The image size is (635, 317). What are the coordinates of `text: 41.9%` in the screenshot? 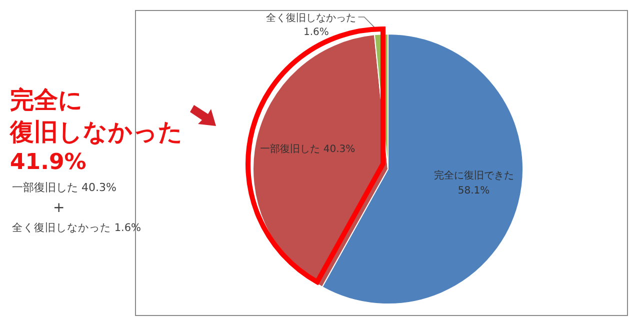 It's located at (48, 163).